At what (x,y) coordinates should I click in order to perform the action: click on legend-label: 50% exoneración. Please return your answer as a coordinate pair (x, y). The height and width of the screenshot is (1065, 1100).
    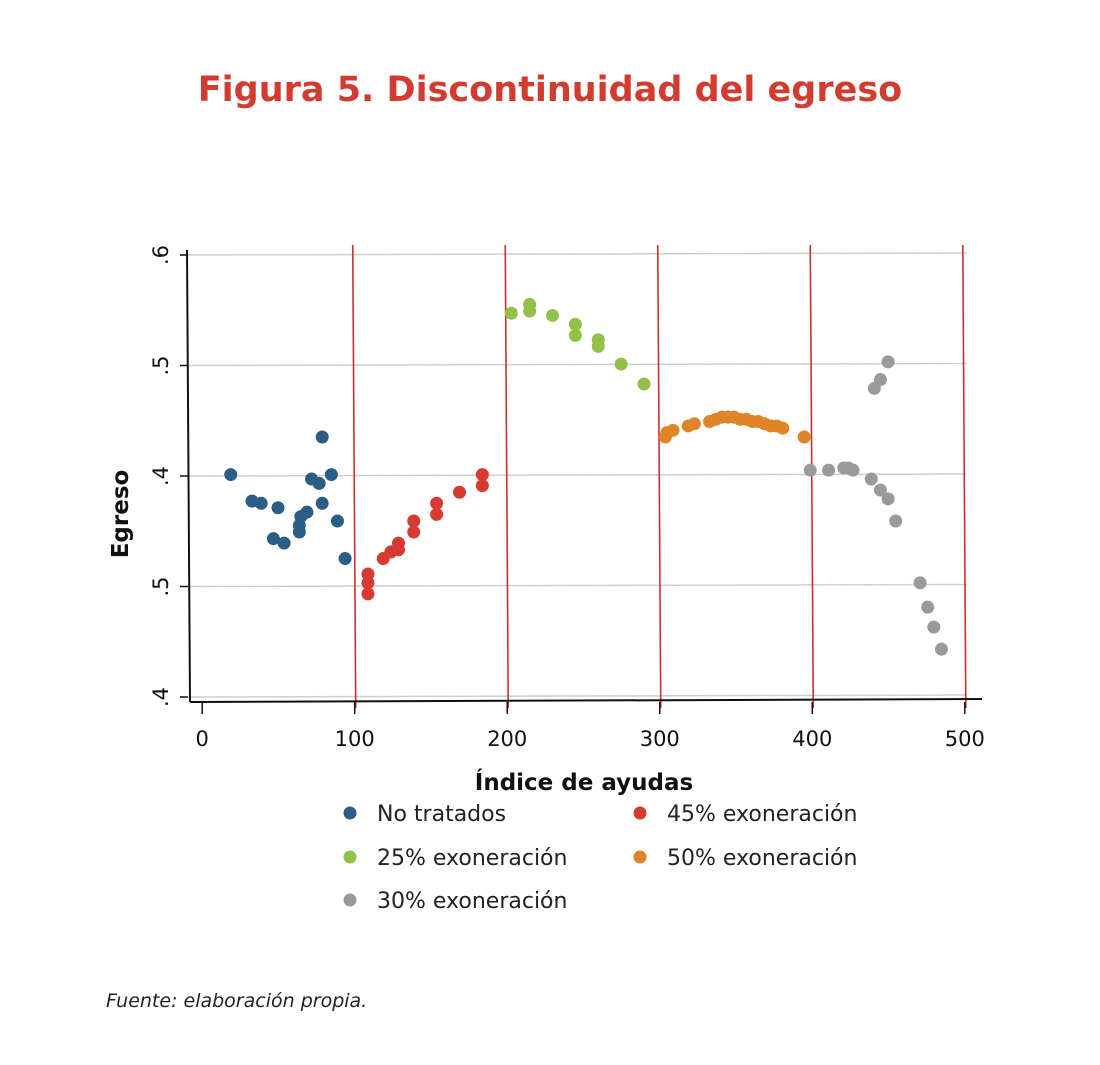
    Looking at the image, I should click on (762, 858).